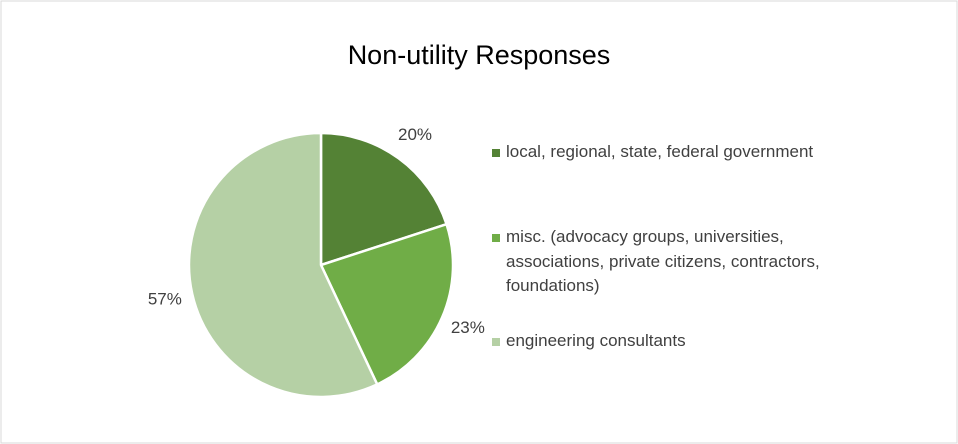 This screenshot has height=444, width=958. What do you see at coordinates (596, 340) in the screenshot?
I see `legend-label: engineering consultants` at bounding box center [596, 340].